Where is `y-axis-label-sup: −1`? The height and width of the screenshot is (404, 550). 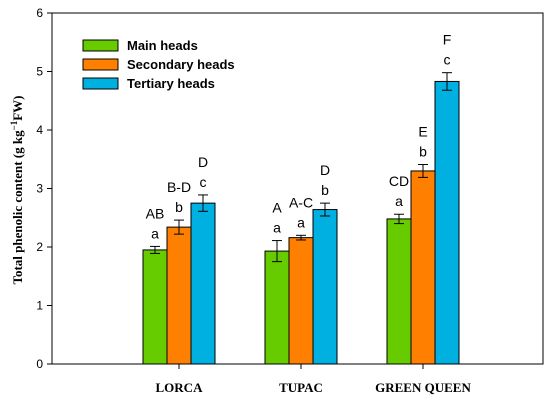 y-axis-label-sup: −1 is located at coordinates (14, 125).